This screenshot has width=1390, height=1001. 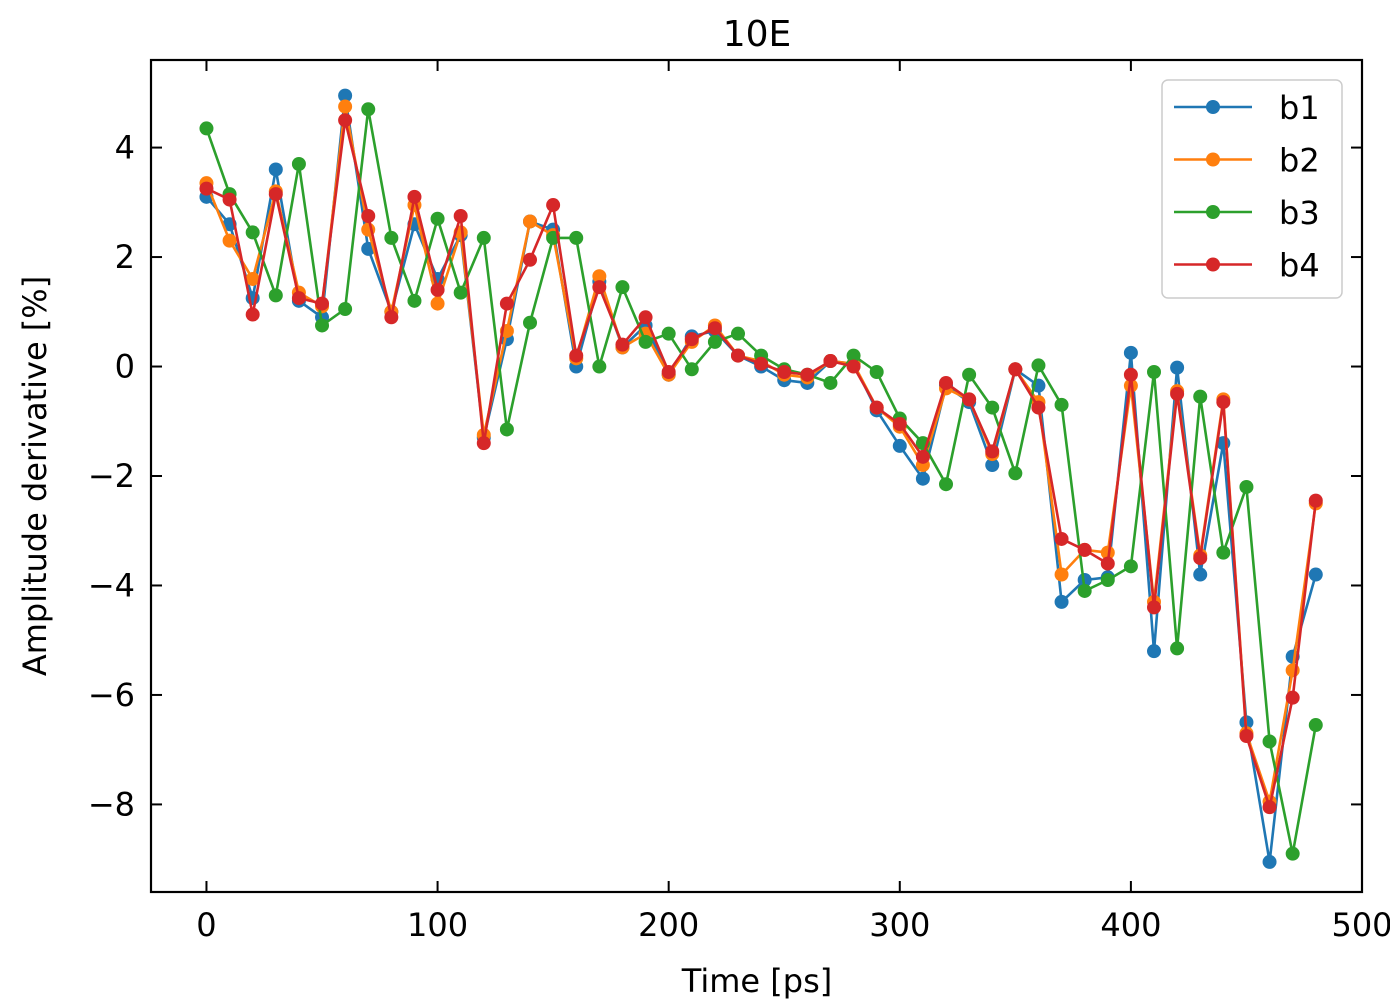 I want to click on y-tick-label: −8, so click(x=111, y=804).